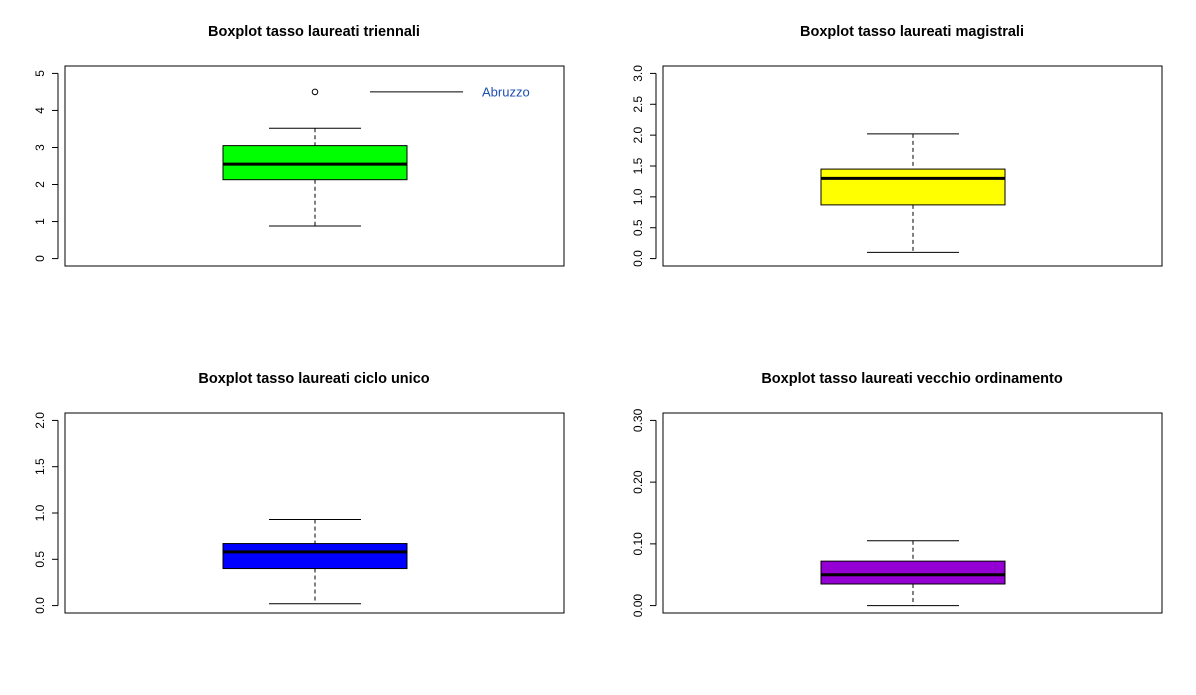  What do you see at coordinates (638, 482) in the screenshot?
I see `y-tick-label: 0.20` at bounding box center [638, 482].